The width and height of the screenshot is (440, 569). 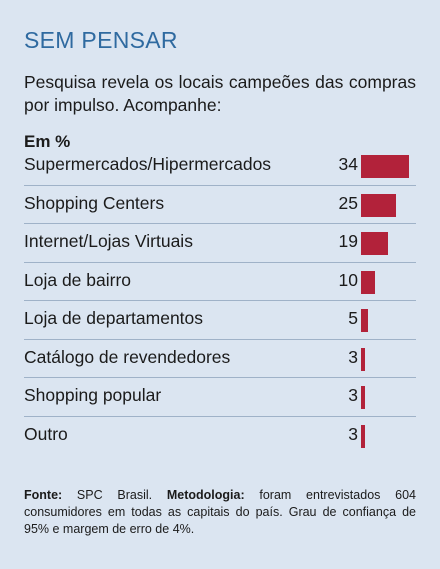 I want to click on chart-row: Outro 3, so click(x=220, y=434).